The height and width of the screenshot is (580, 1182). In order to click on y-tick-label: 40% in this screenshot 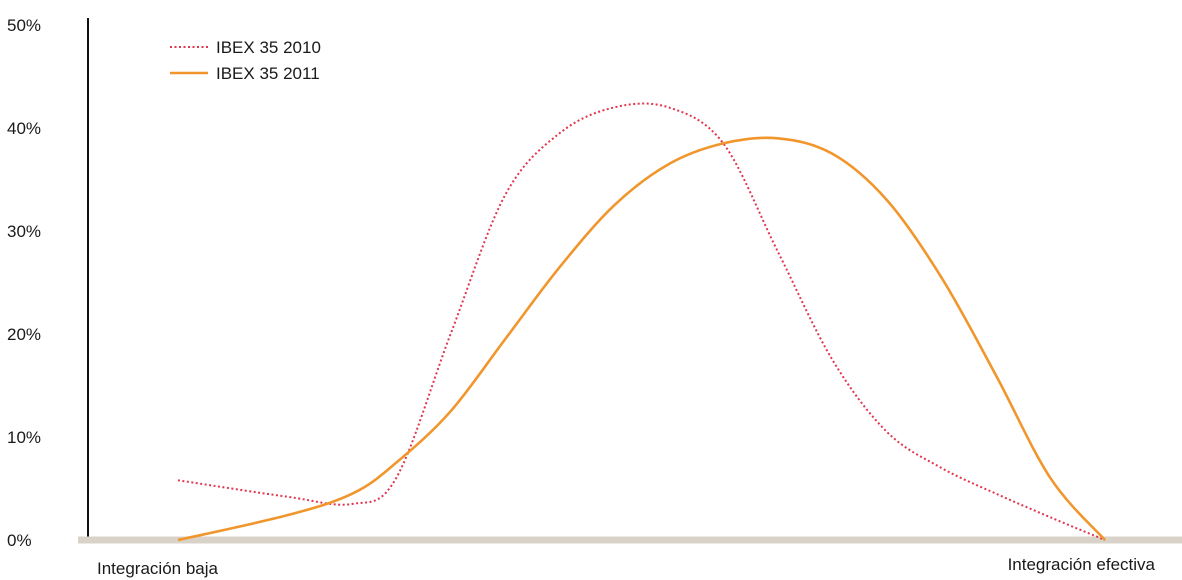, I will do `click(24, 128)`.